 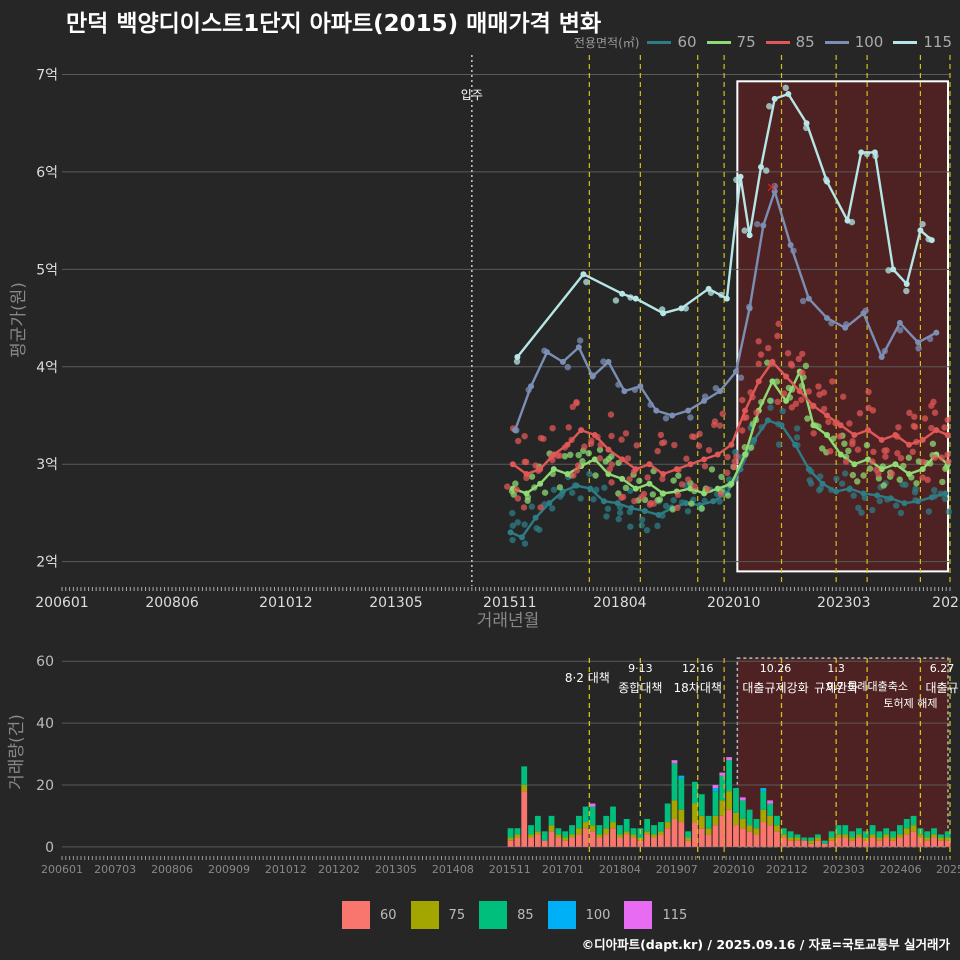 What do you see at coordinates (843, 603) in the screenshot?
I see `x-tick-label: 202303` at bounding box center [843, 603].